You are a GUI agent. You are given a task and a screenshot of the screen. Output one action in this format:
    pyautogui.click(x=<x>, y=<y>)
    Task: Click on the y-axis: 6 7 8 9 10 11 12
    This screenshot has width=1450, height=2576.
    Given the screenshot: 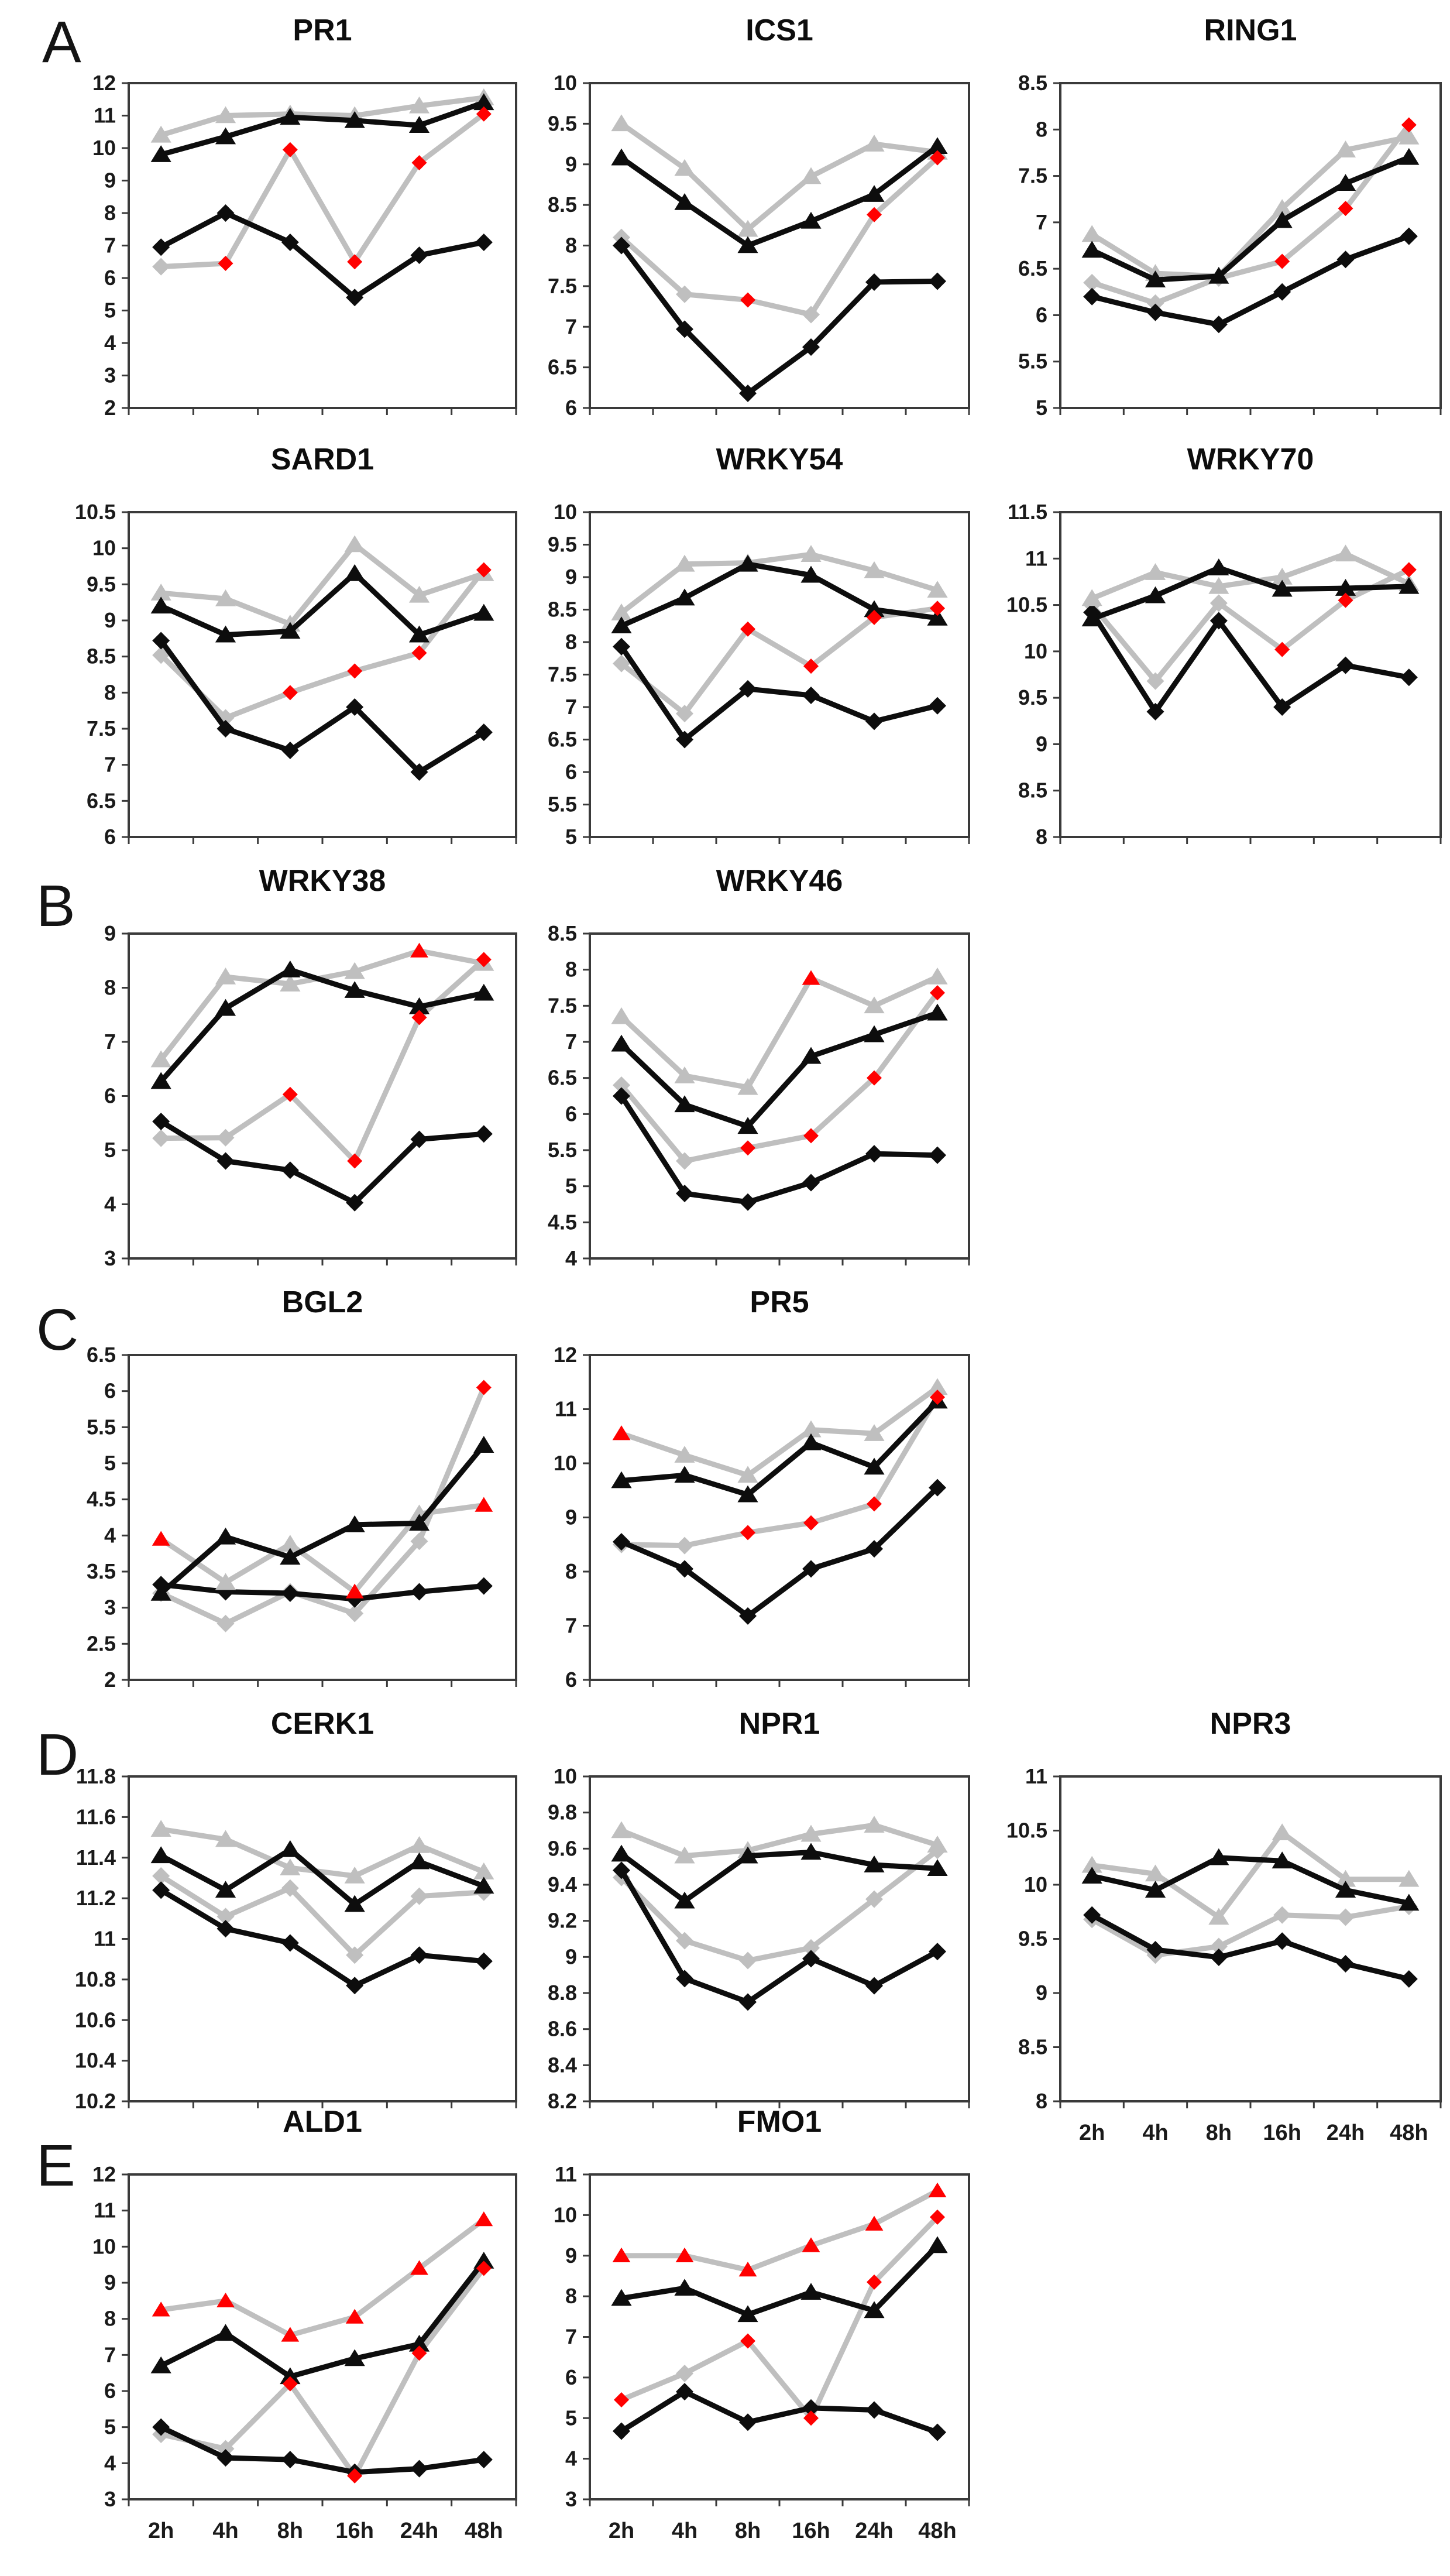 What is the action you would take?
    pyautogui.click(x=572, y=1518)
    